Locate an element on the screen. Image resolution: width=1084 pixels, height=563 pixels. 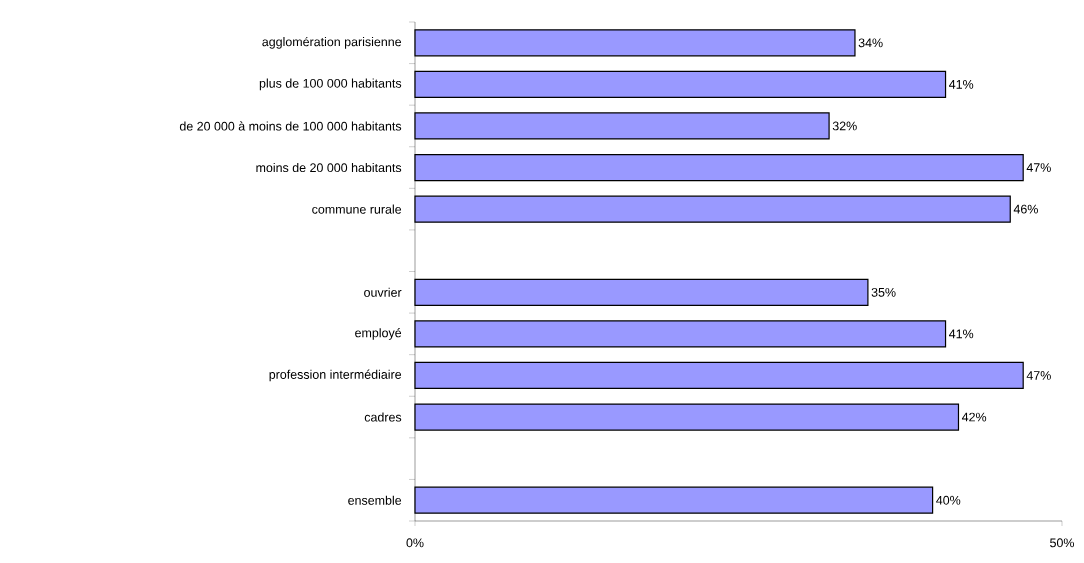
y-tick-label: plus de 100 000 habitants is located at coordinates (330, 84).